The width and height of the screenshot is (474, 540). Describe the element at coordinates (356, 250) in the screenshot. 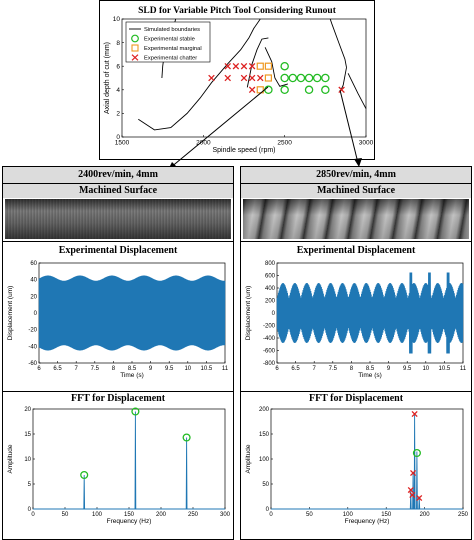

I see `right-displacement-title: Experimental Displacement` at that location.